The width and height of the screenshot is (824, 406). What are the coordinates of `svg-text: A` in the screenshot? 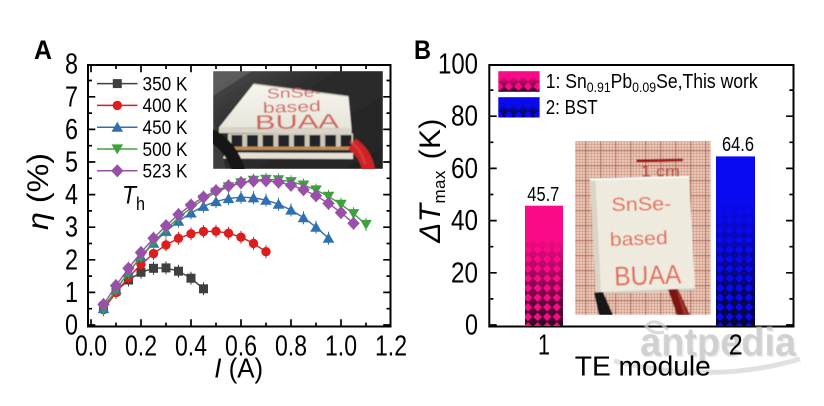 It's located at (43, 50).